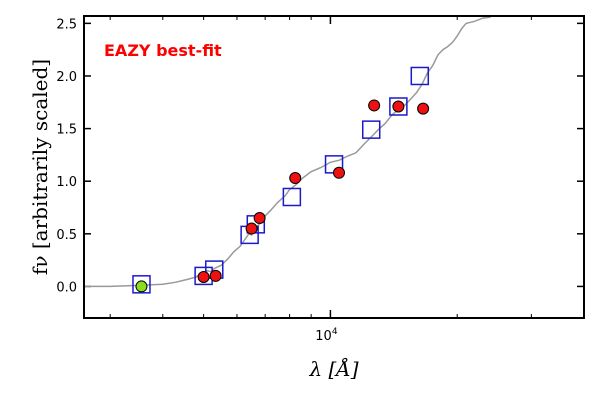 Image resolution: width=600 pixels, height=400 pixels. Describe the element at coordinates (66, 182) in the screenshot. I see `y-tick-label: 1.0` at that location.